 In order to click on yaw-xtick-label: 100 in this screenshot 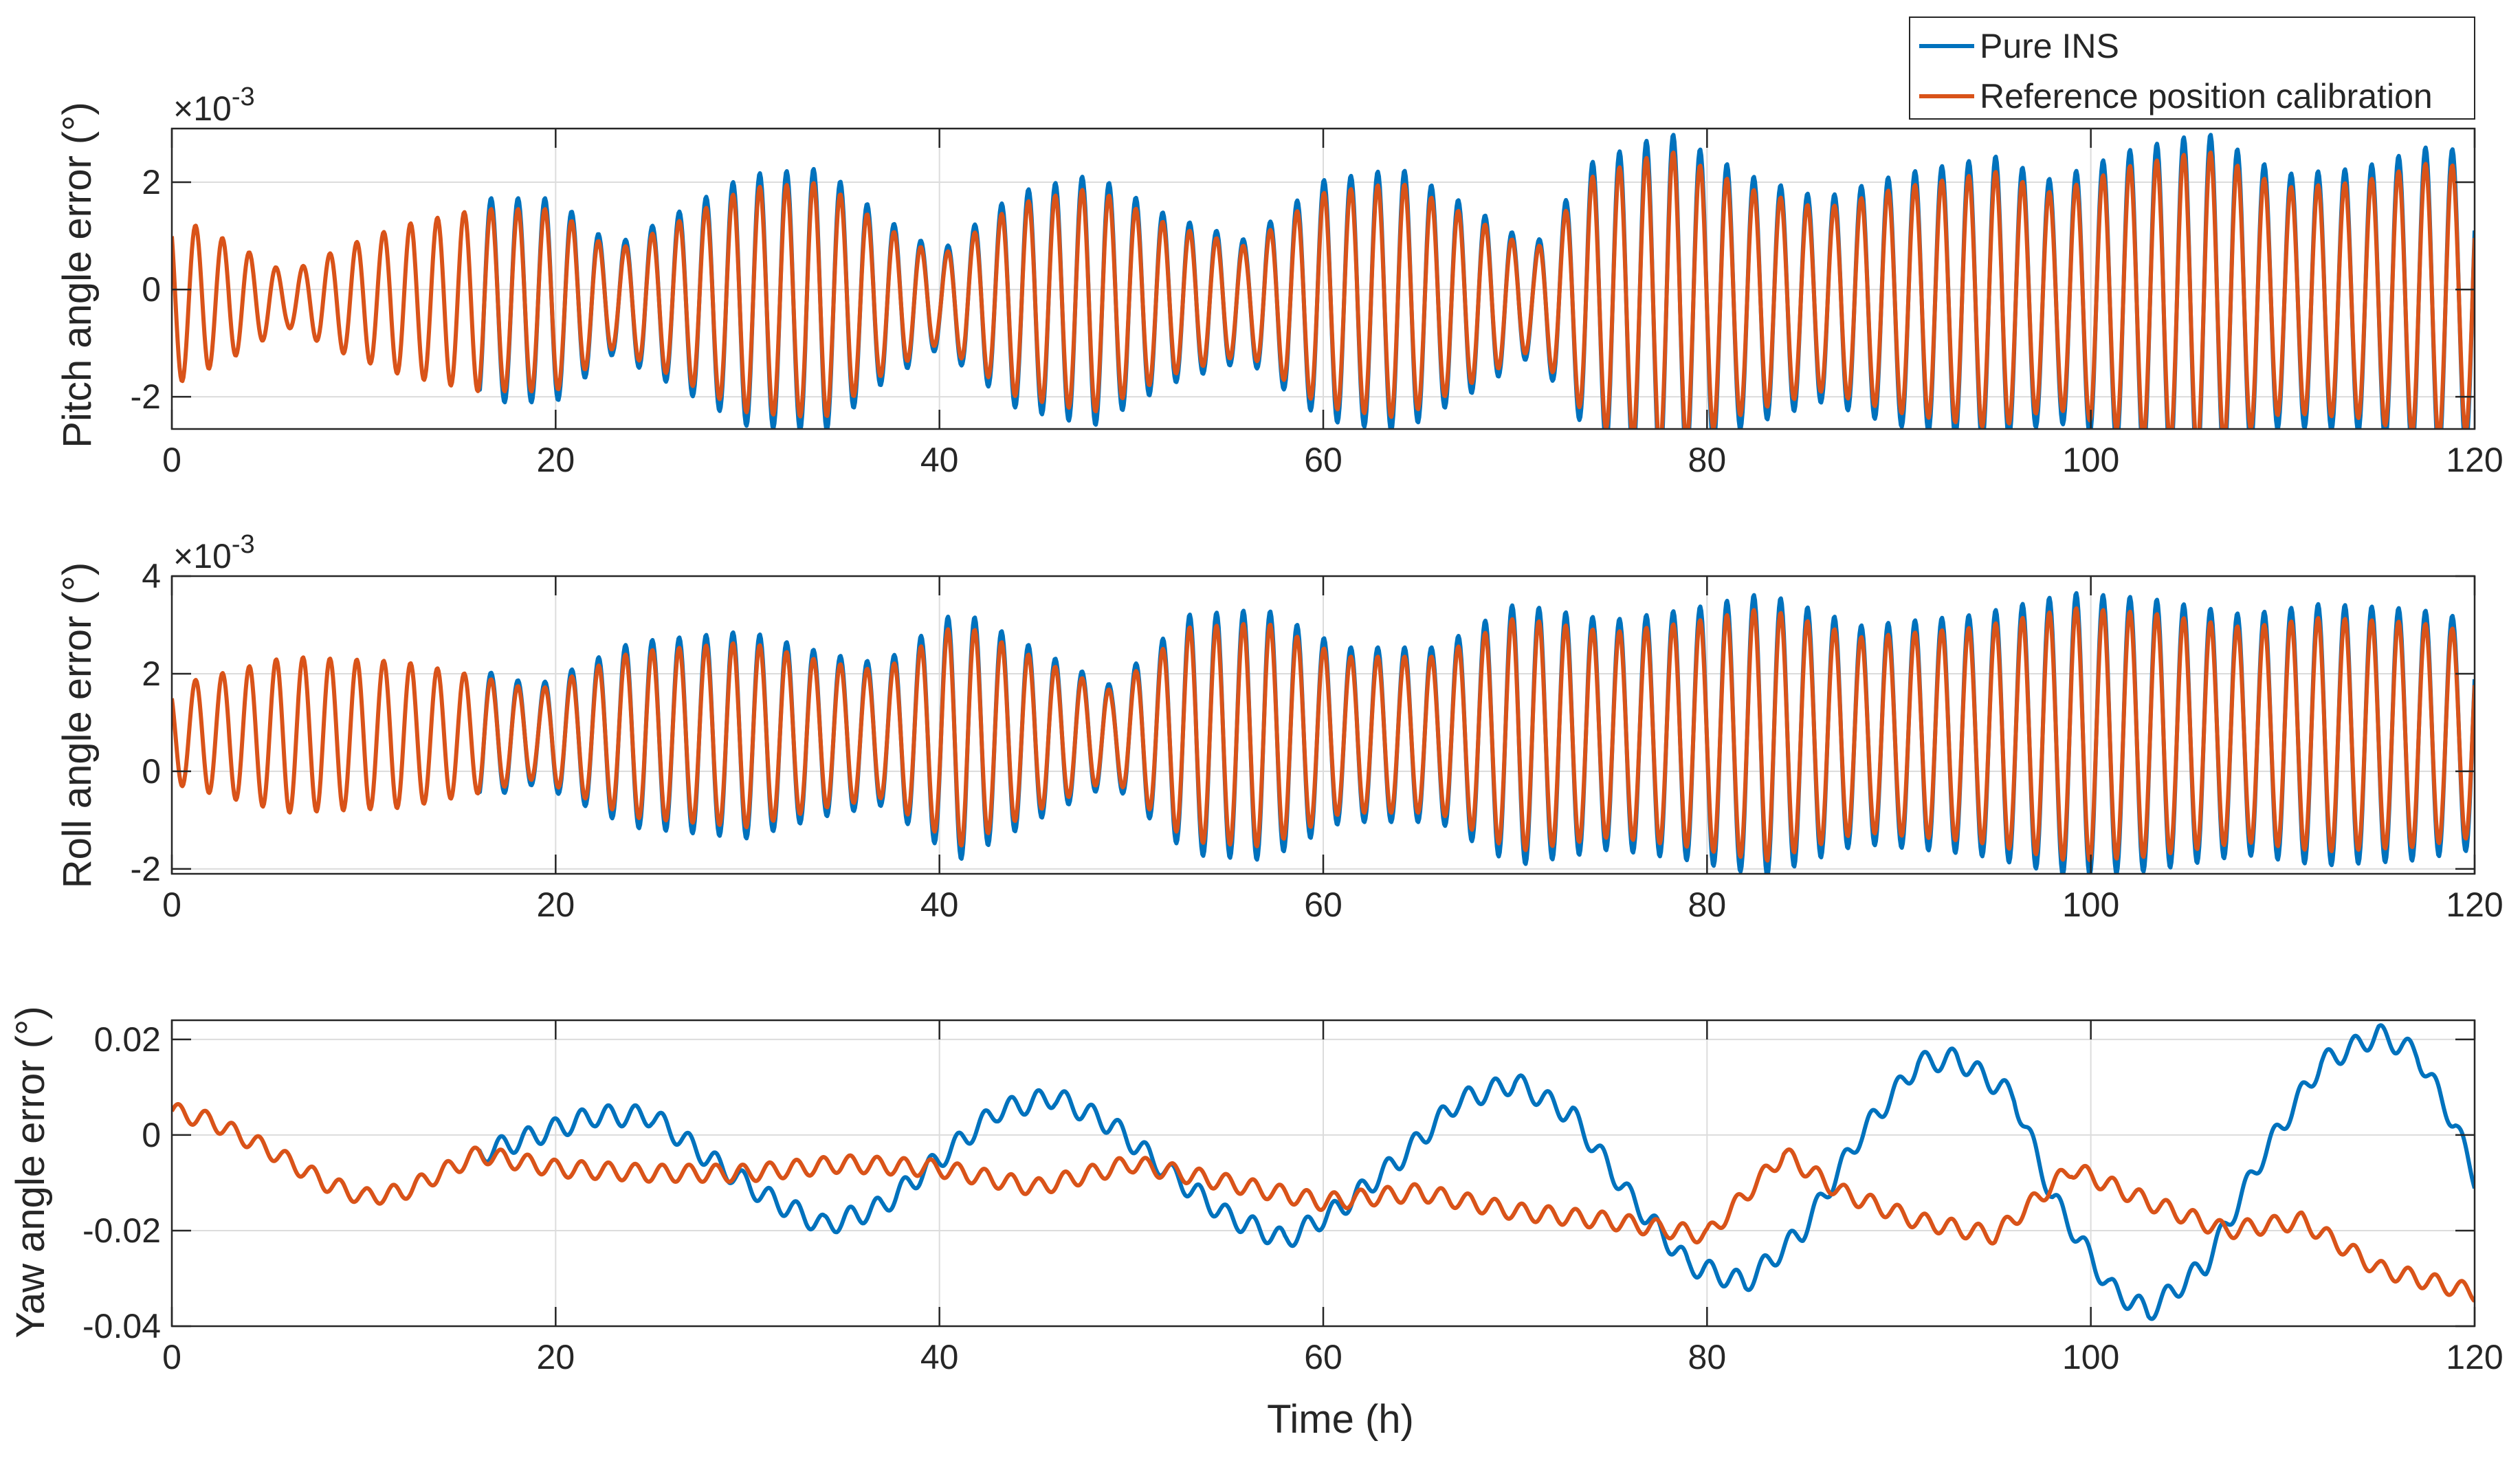, I will do `click(2090, 1357)`.